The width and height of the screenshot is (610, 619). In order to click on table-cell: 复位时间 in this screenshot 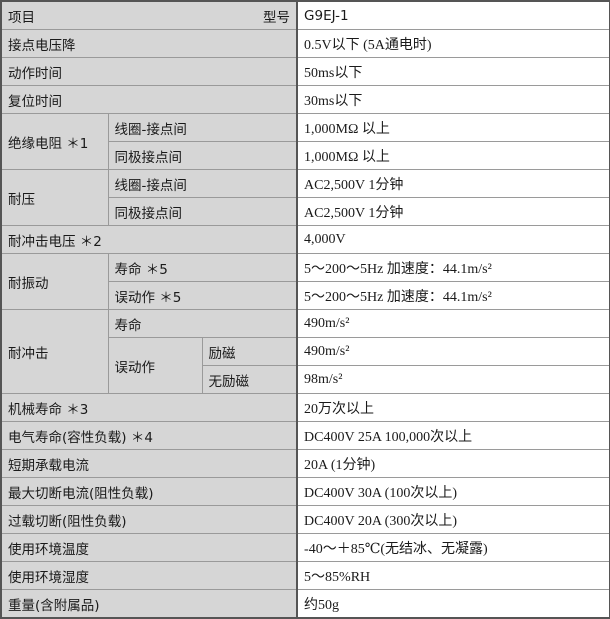, I will do `click(149, 99)`.